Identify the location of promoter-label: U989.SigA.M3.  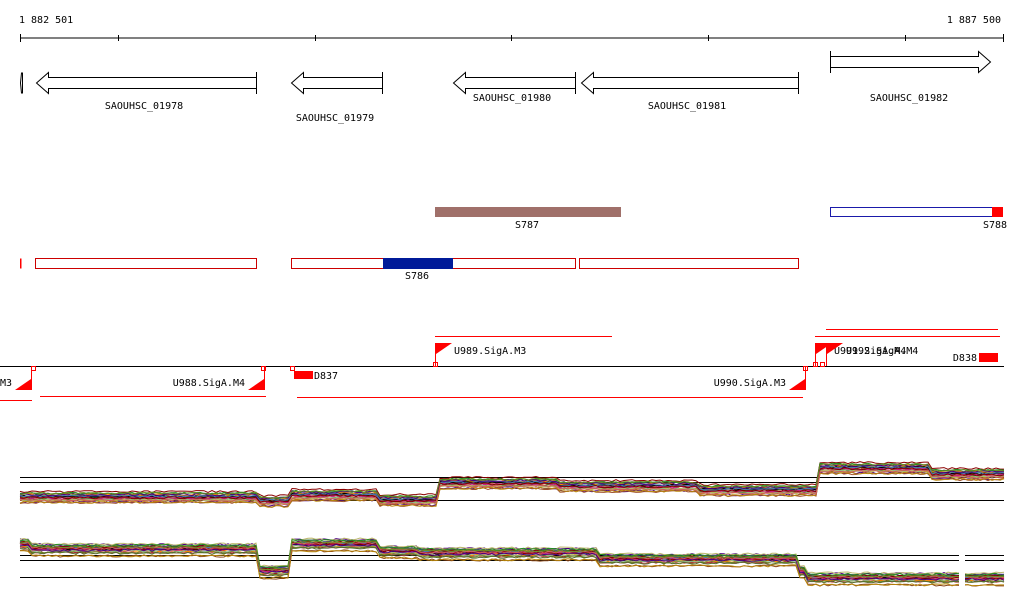
(490, 351).